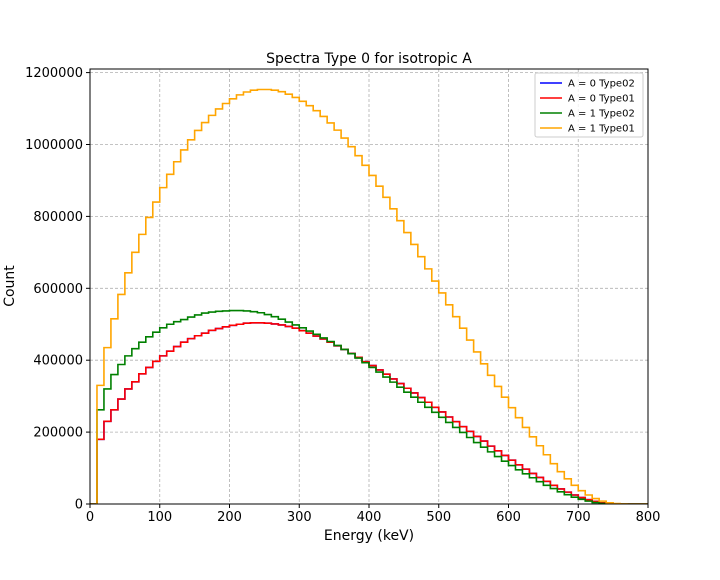 The height and width of the screenshot is (580, 720). What do you see at coordinates (229, 517) in the screenshot?
I see `x-tick-label: 200` at bounding box center [229, 517].